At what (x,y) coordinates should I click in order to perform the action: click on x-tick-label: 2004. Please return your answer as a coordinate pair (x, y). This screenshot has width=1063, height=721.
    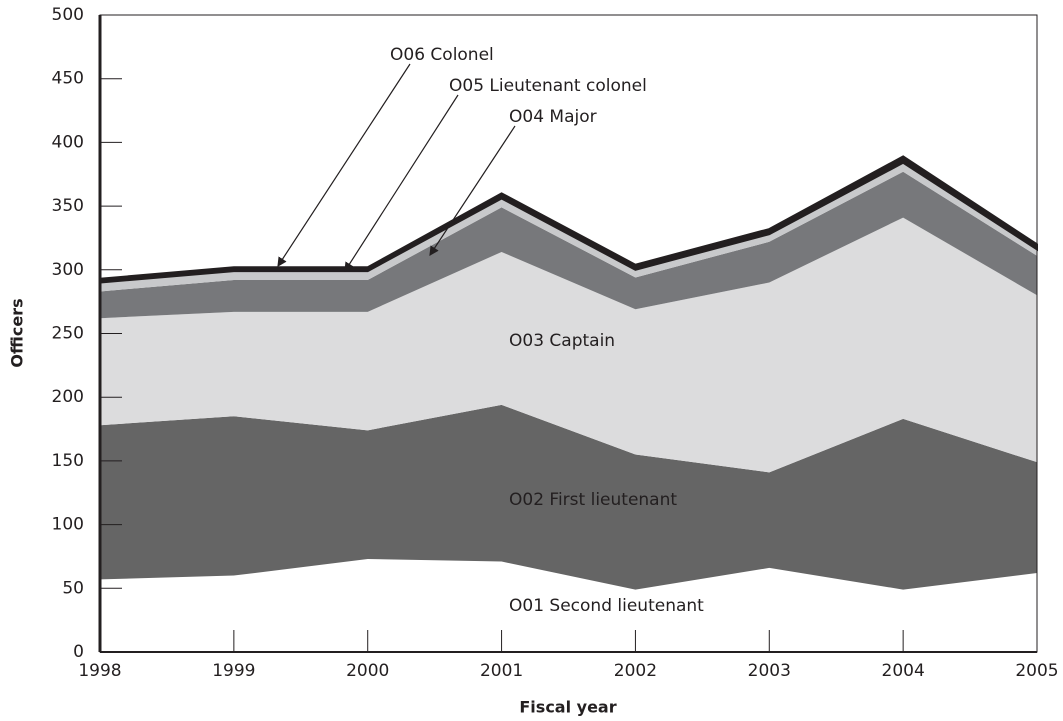
    Looking at the image, I should click on (903, 671).